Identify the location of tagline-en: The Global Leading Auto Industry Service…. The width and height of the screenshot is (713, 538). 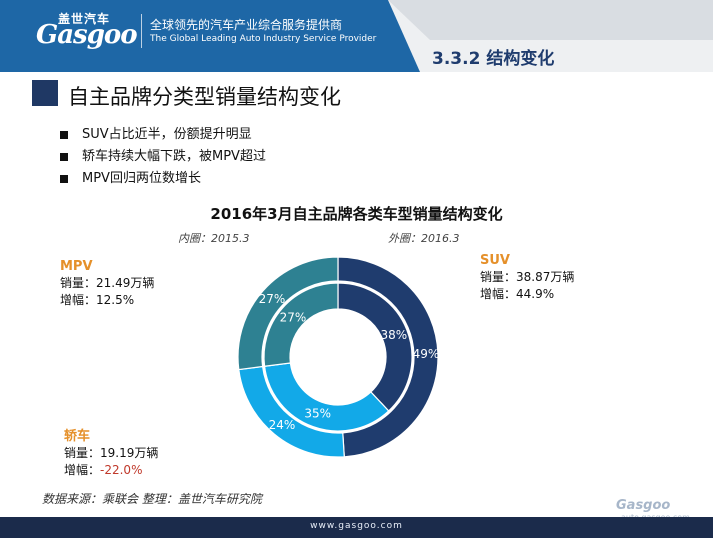
(263, 39).